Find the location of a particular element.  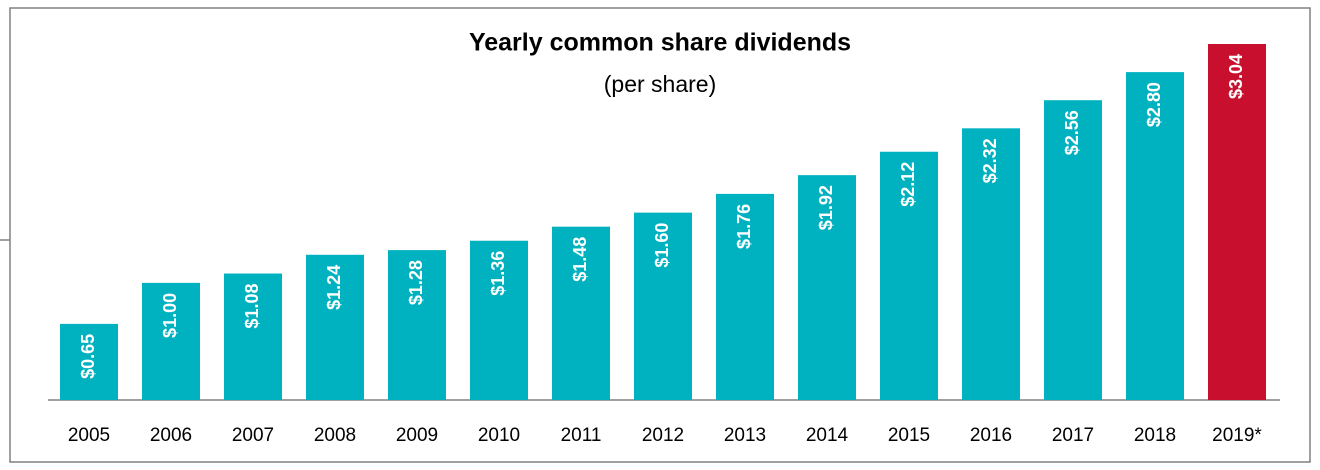

x-tick-label: 2015 is located at coordinates (909, 435).